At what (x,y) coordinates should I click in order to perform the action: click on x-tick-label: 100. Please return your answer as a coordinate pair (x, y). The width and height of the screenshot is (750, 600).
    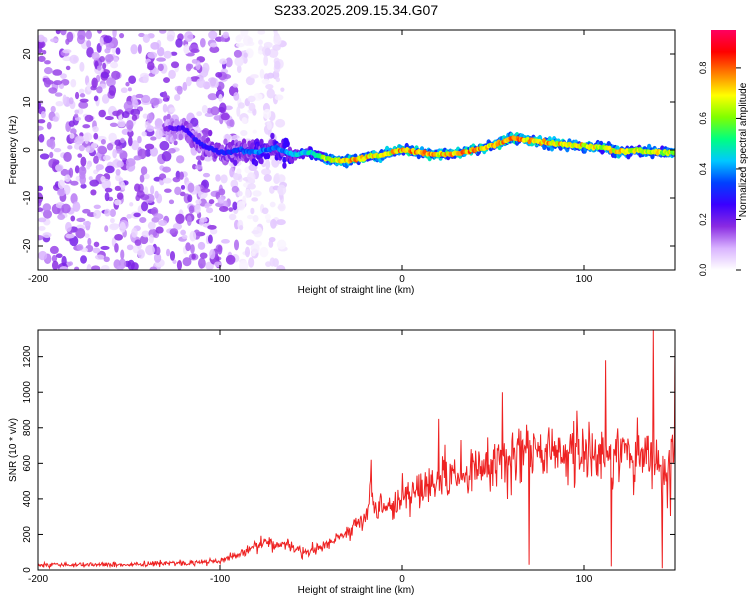
    Looking at the image, I should click on (584, 279).